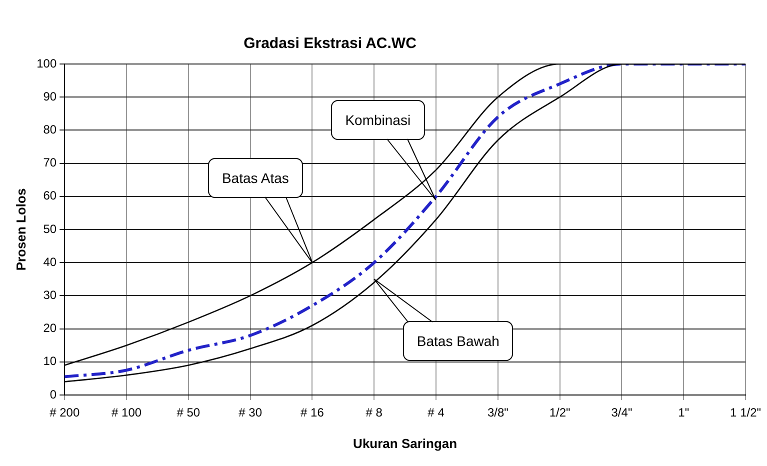 Image resolution: width=767 pixels, height=466 pixels. I want to click on y-tick-label: 100, so click(46, 63).